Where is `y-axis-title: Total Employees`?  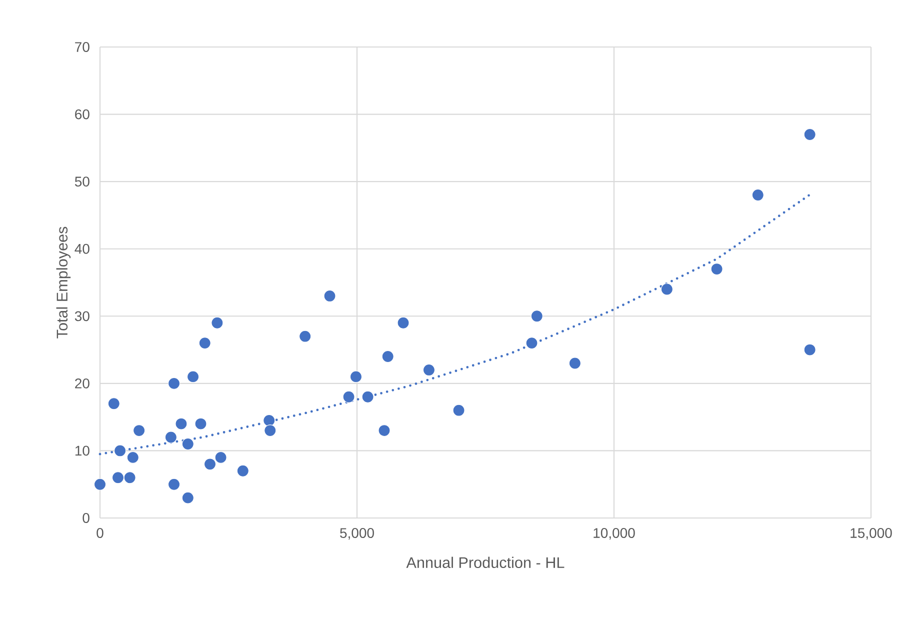 y-axis-title: Total Employees is located at coordinates (63, 282).